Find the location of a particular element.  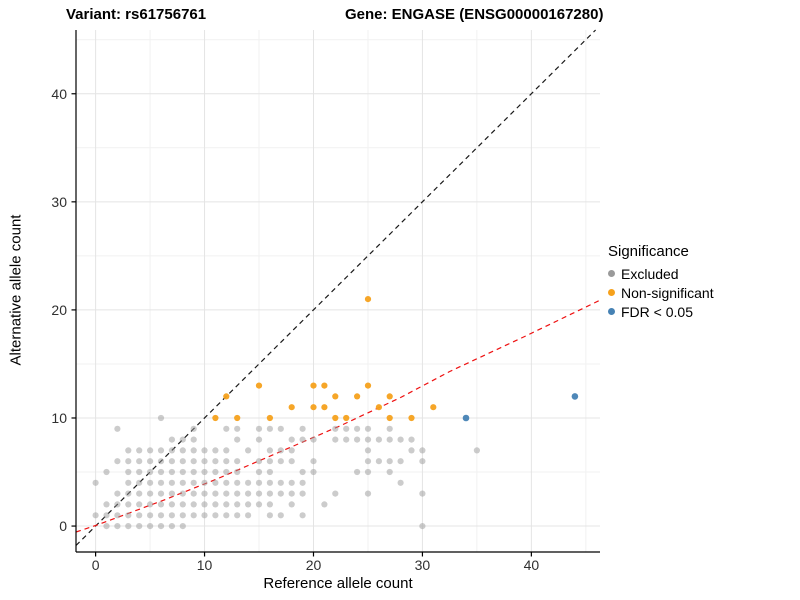

x-tick-label: 40 is located at coordinates (531, 565).